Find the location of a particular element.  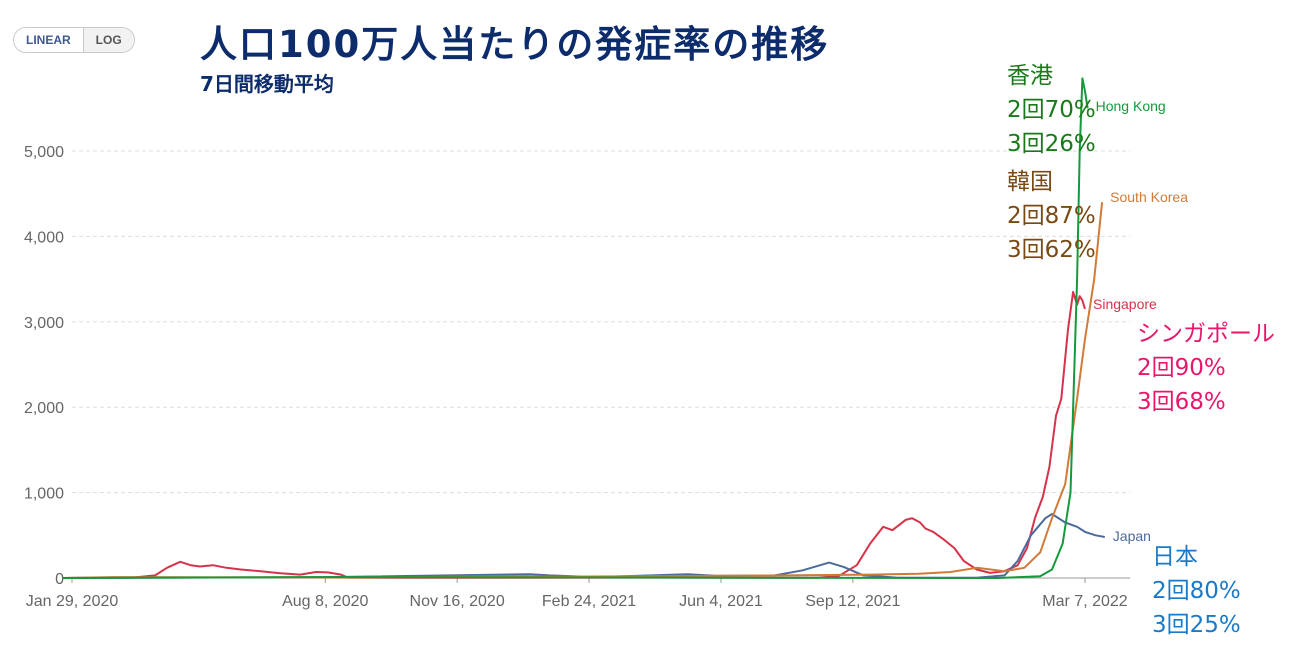

annotation-south-korea-name: 韓国 is located at coordinates (1030, 182).